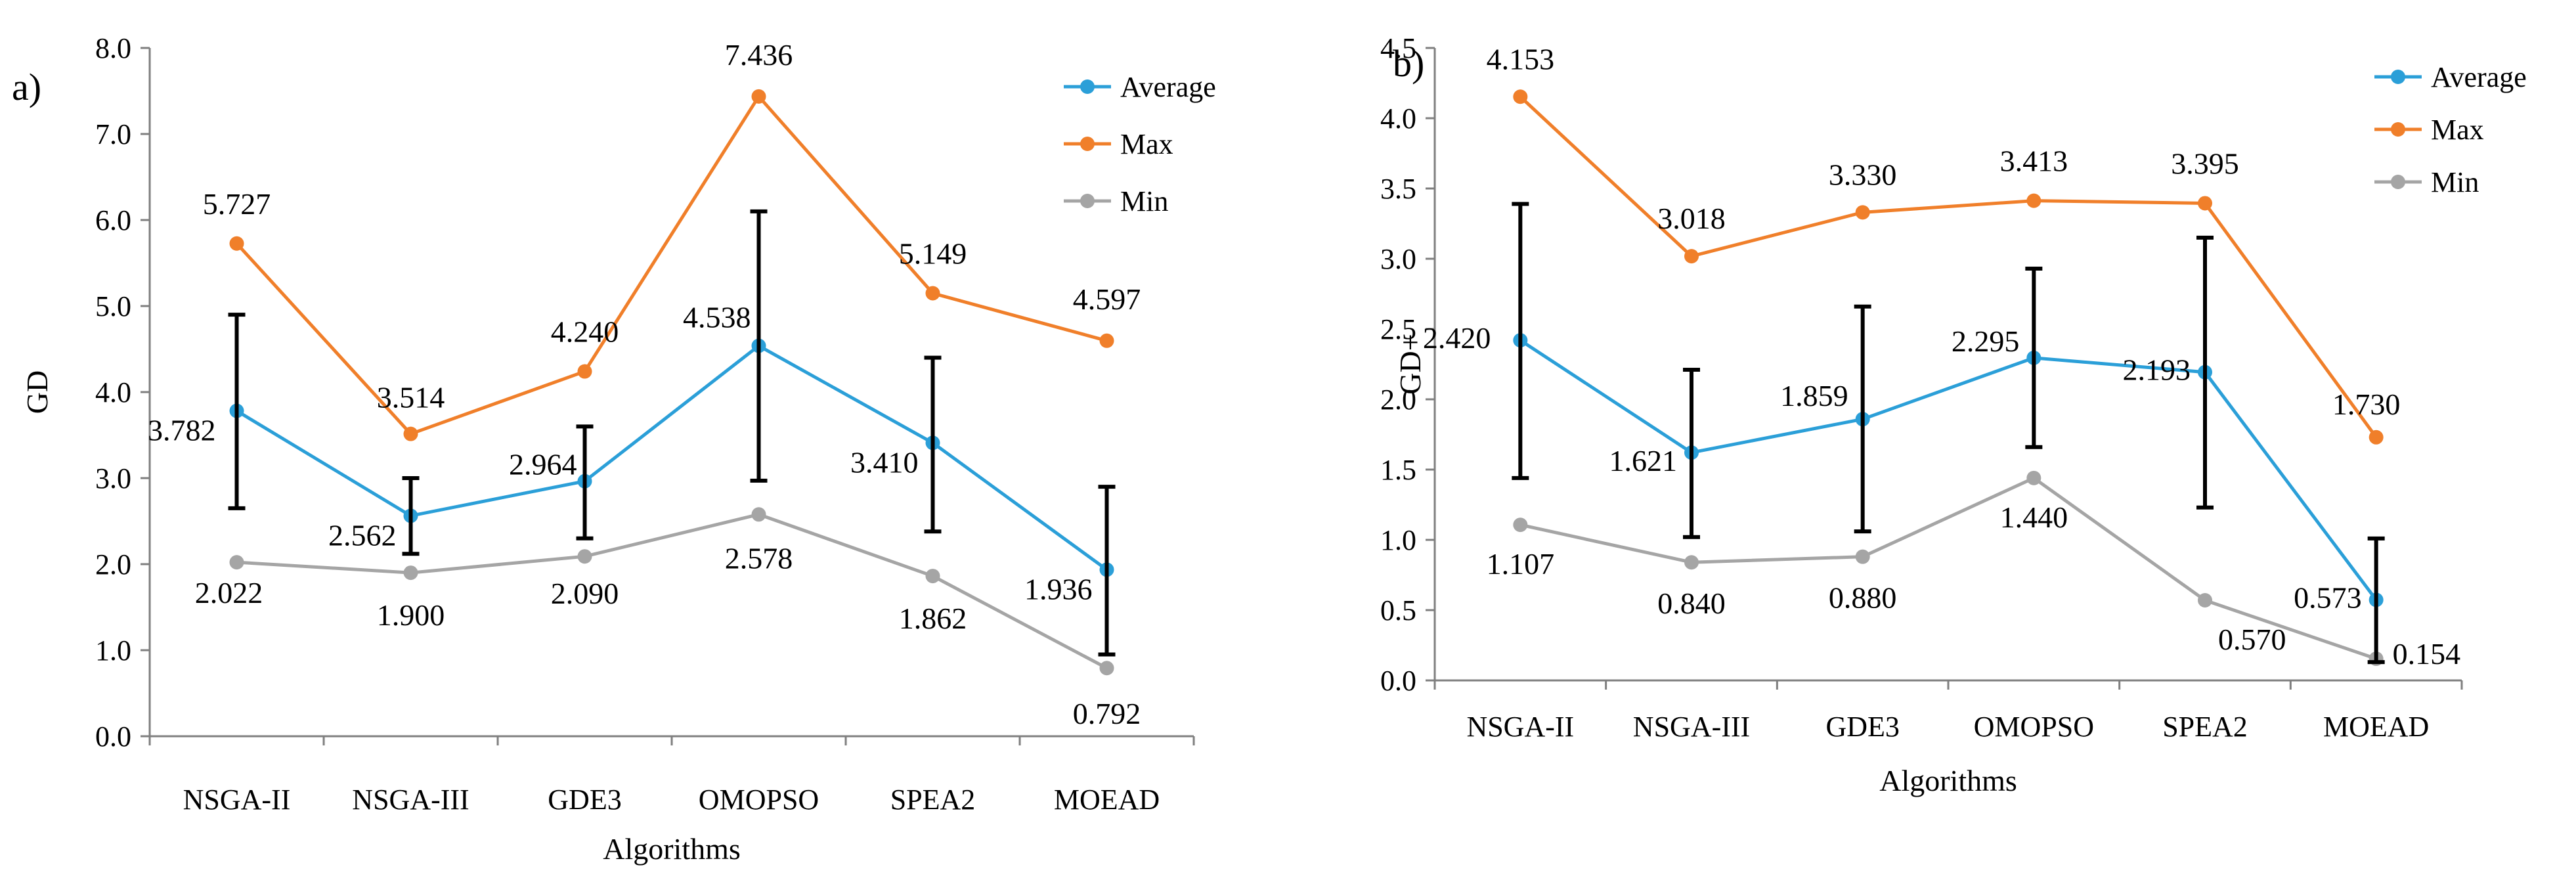 The height and width of the screenshot is (884, 2576). I want to click on chart-b-series-max-data-label: 3.018, so click(1692, 218).